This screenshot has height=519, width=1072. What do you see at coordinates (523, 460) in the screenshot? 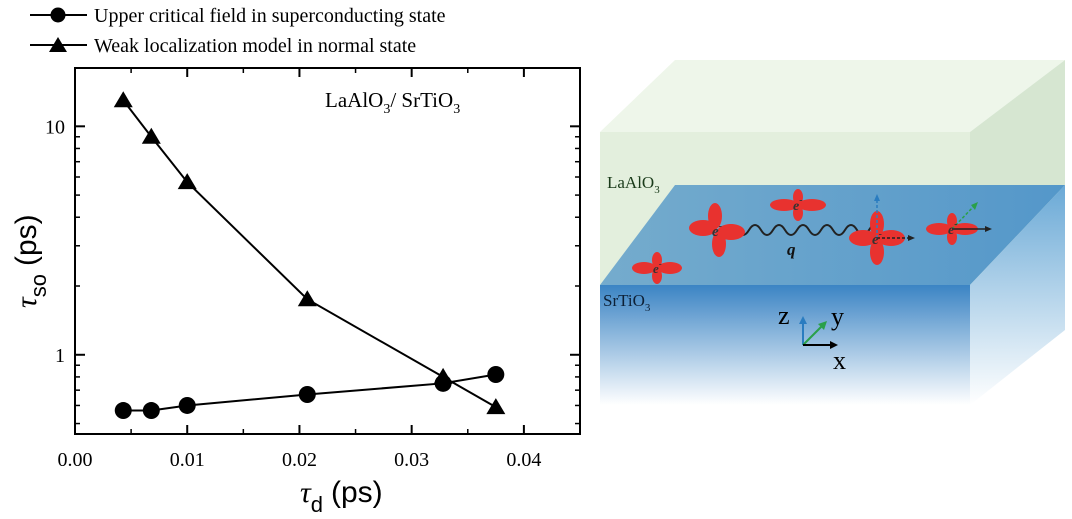
I see `x-tick-label: 0.04` at bounding box center [523, 460].